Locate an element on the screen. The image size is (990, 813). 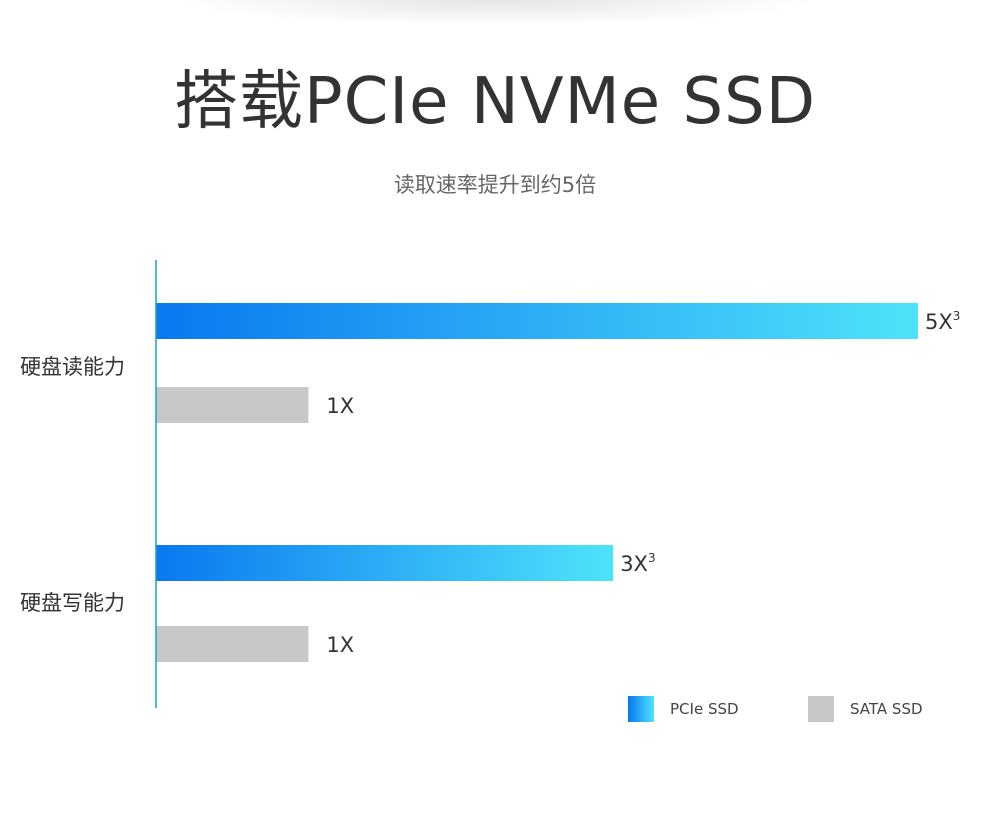
page-title: 搭载PCIe NVMe SSD is located at coordinates (495, 102).